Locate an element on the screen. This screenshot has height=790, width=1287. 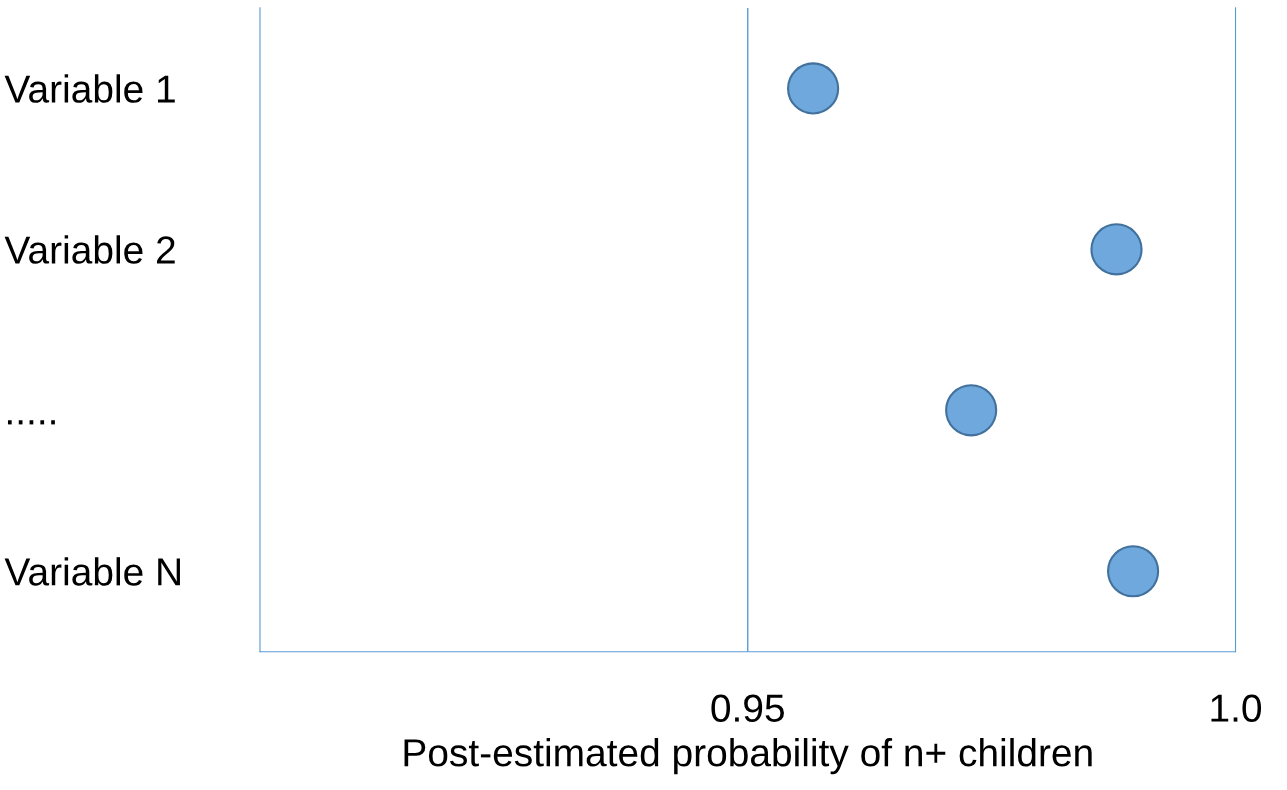
x-axis-title: Post-estimated probability of n+ children is located at coordinates (748, 756).